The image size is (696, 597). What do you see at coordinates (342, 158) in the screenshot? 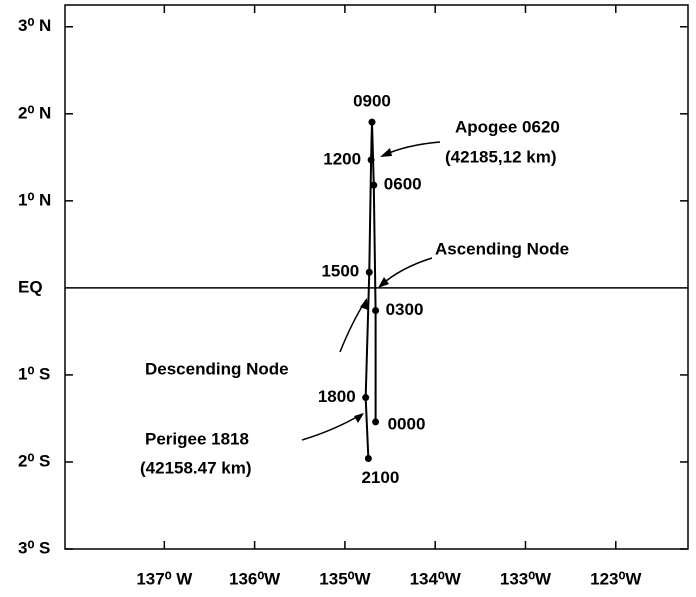
I see `time-label: 1200` at bounding box center [342, 158].